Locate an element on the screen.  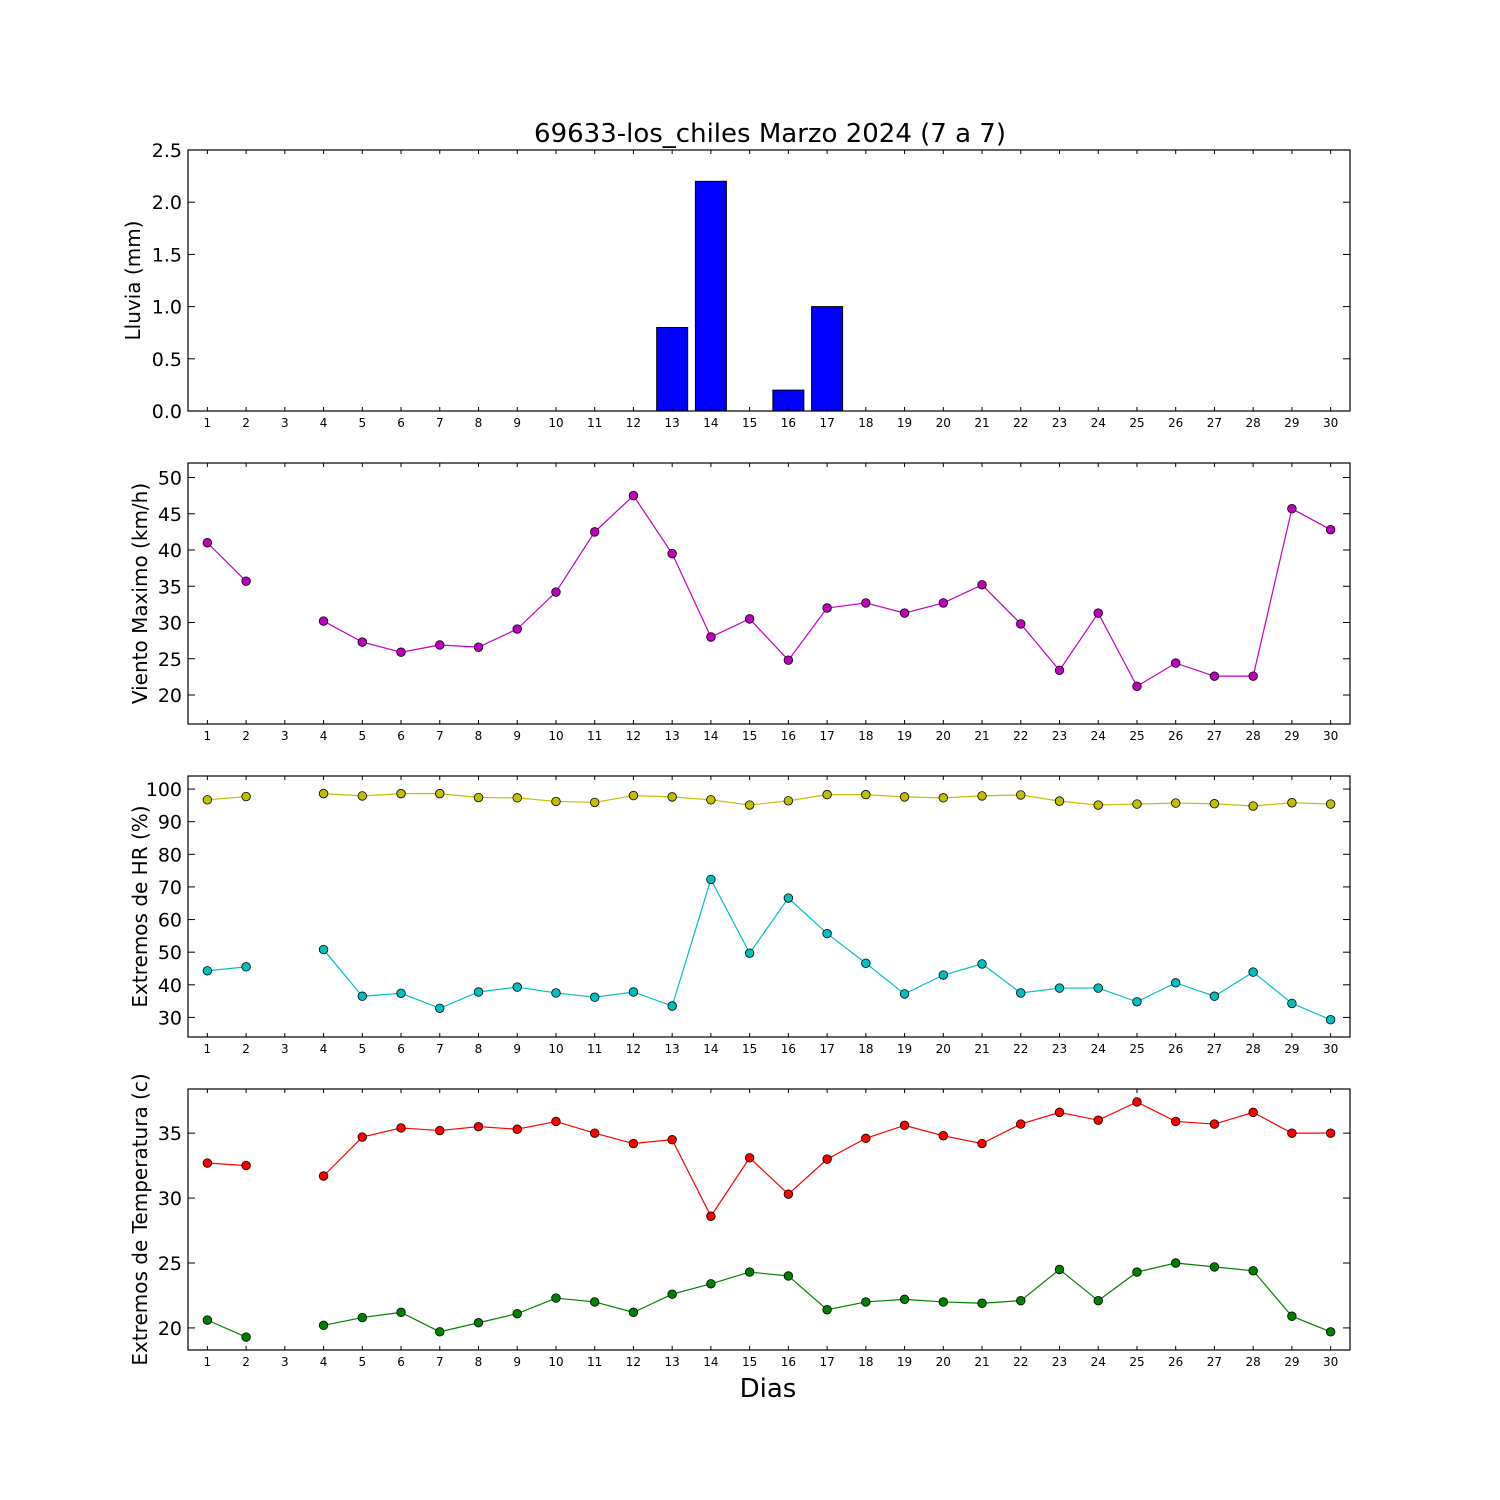
y-tick-label: 40 is located at coordinates (170, 986).